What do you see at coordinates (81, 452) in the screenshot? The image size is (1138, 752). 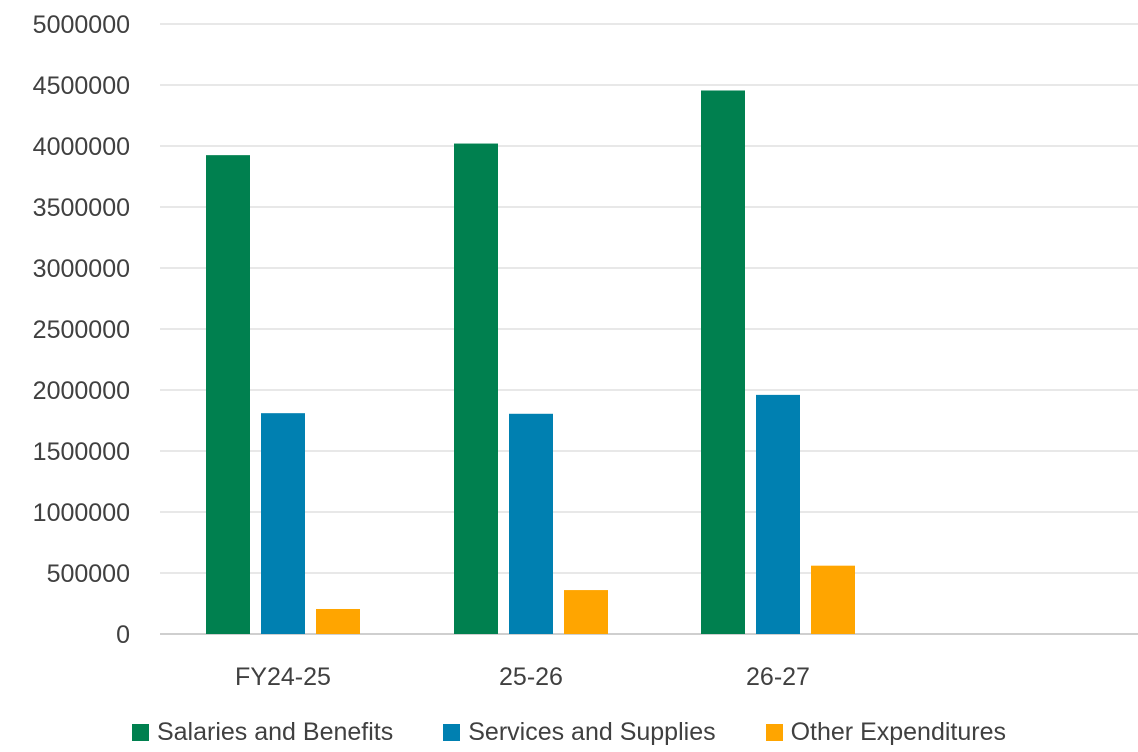 I see `y-tick-label: 1500000` at bounding box center [81, 452].